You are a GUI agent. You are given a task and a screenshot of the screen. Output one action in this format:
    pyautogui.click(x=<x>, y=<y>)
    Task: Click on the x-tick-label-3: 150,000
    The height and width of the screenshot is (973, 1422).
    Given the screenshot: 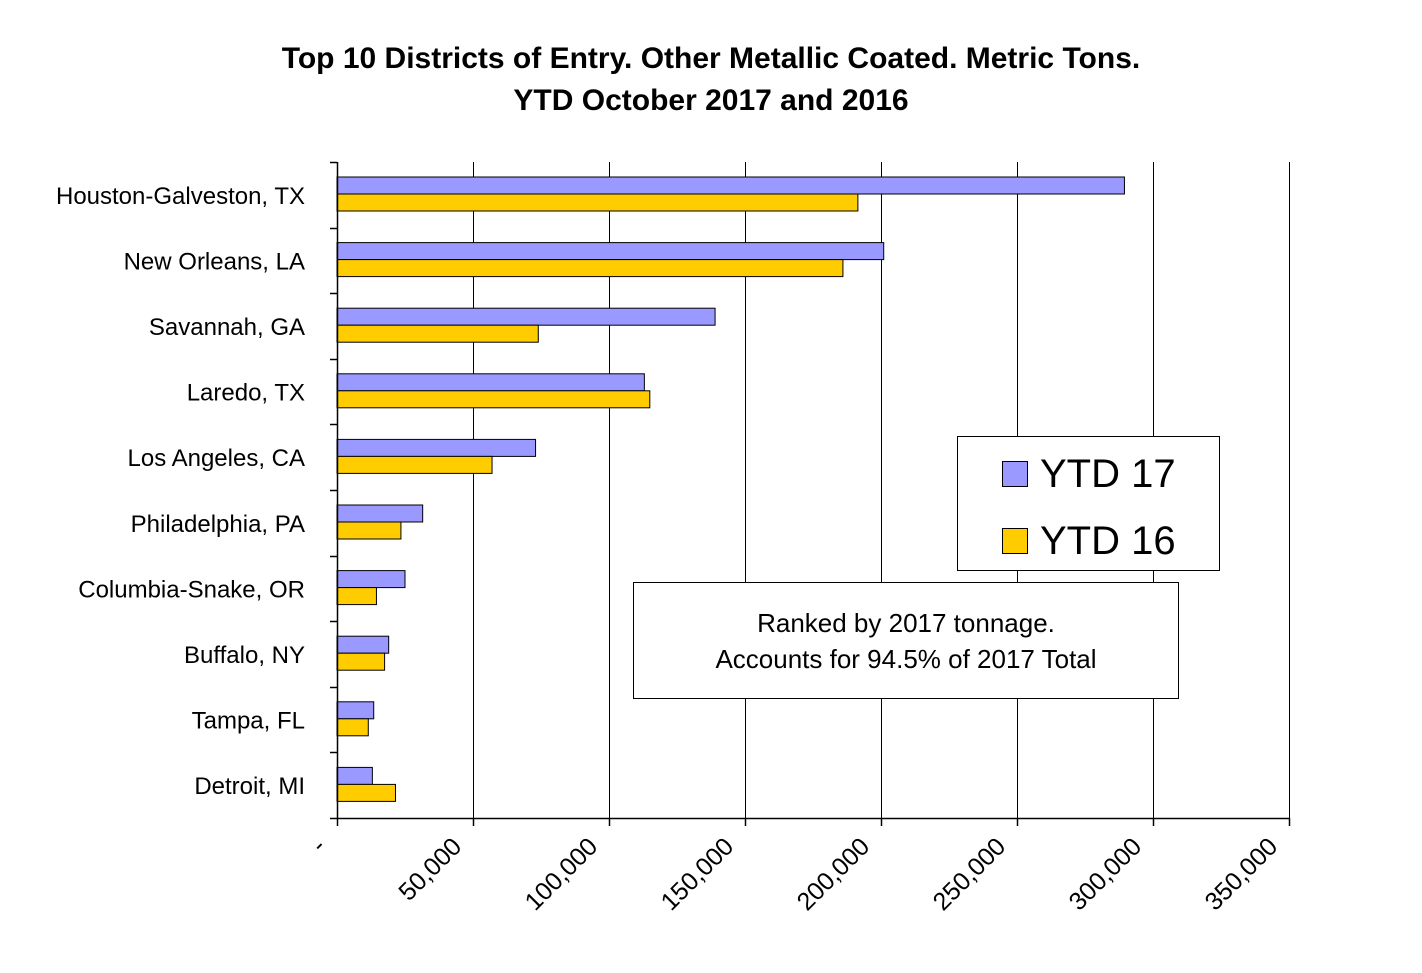 What is the action you would take?
    pyautogui.click(x=698, y=874)
    